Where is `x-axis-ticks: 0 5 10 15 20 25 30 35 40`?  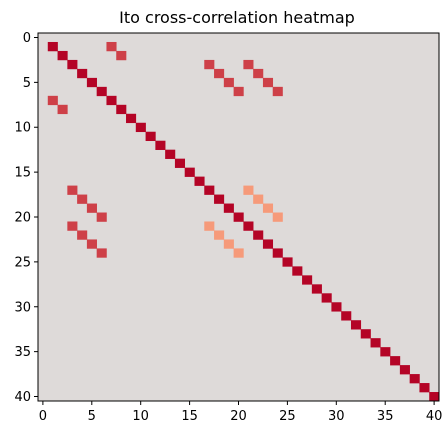 x-axis-ticks: 0 5 10 15 20 25 30 35 40 is located at coordinates (241, 412).